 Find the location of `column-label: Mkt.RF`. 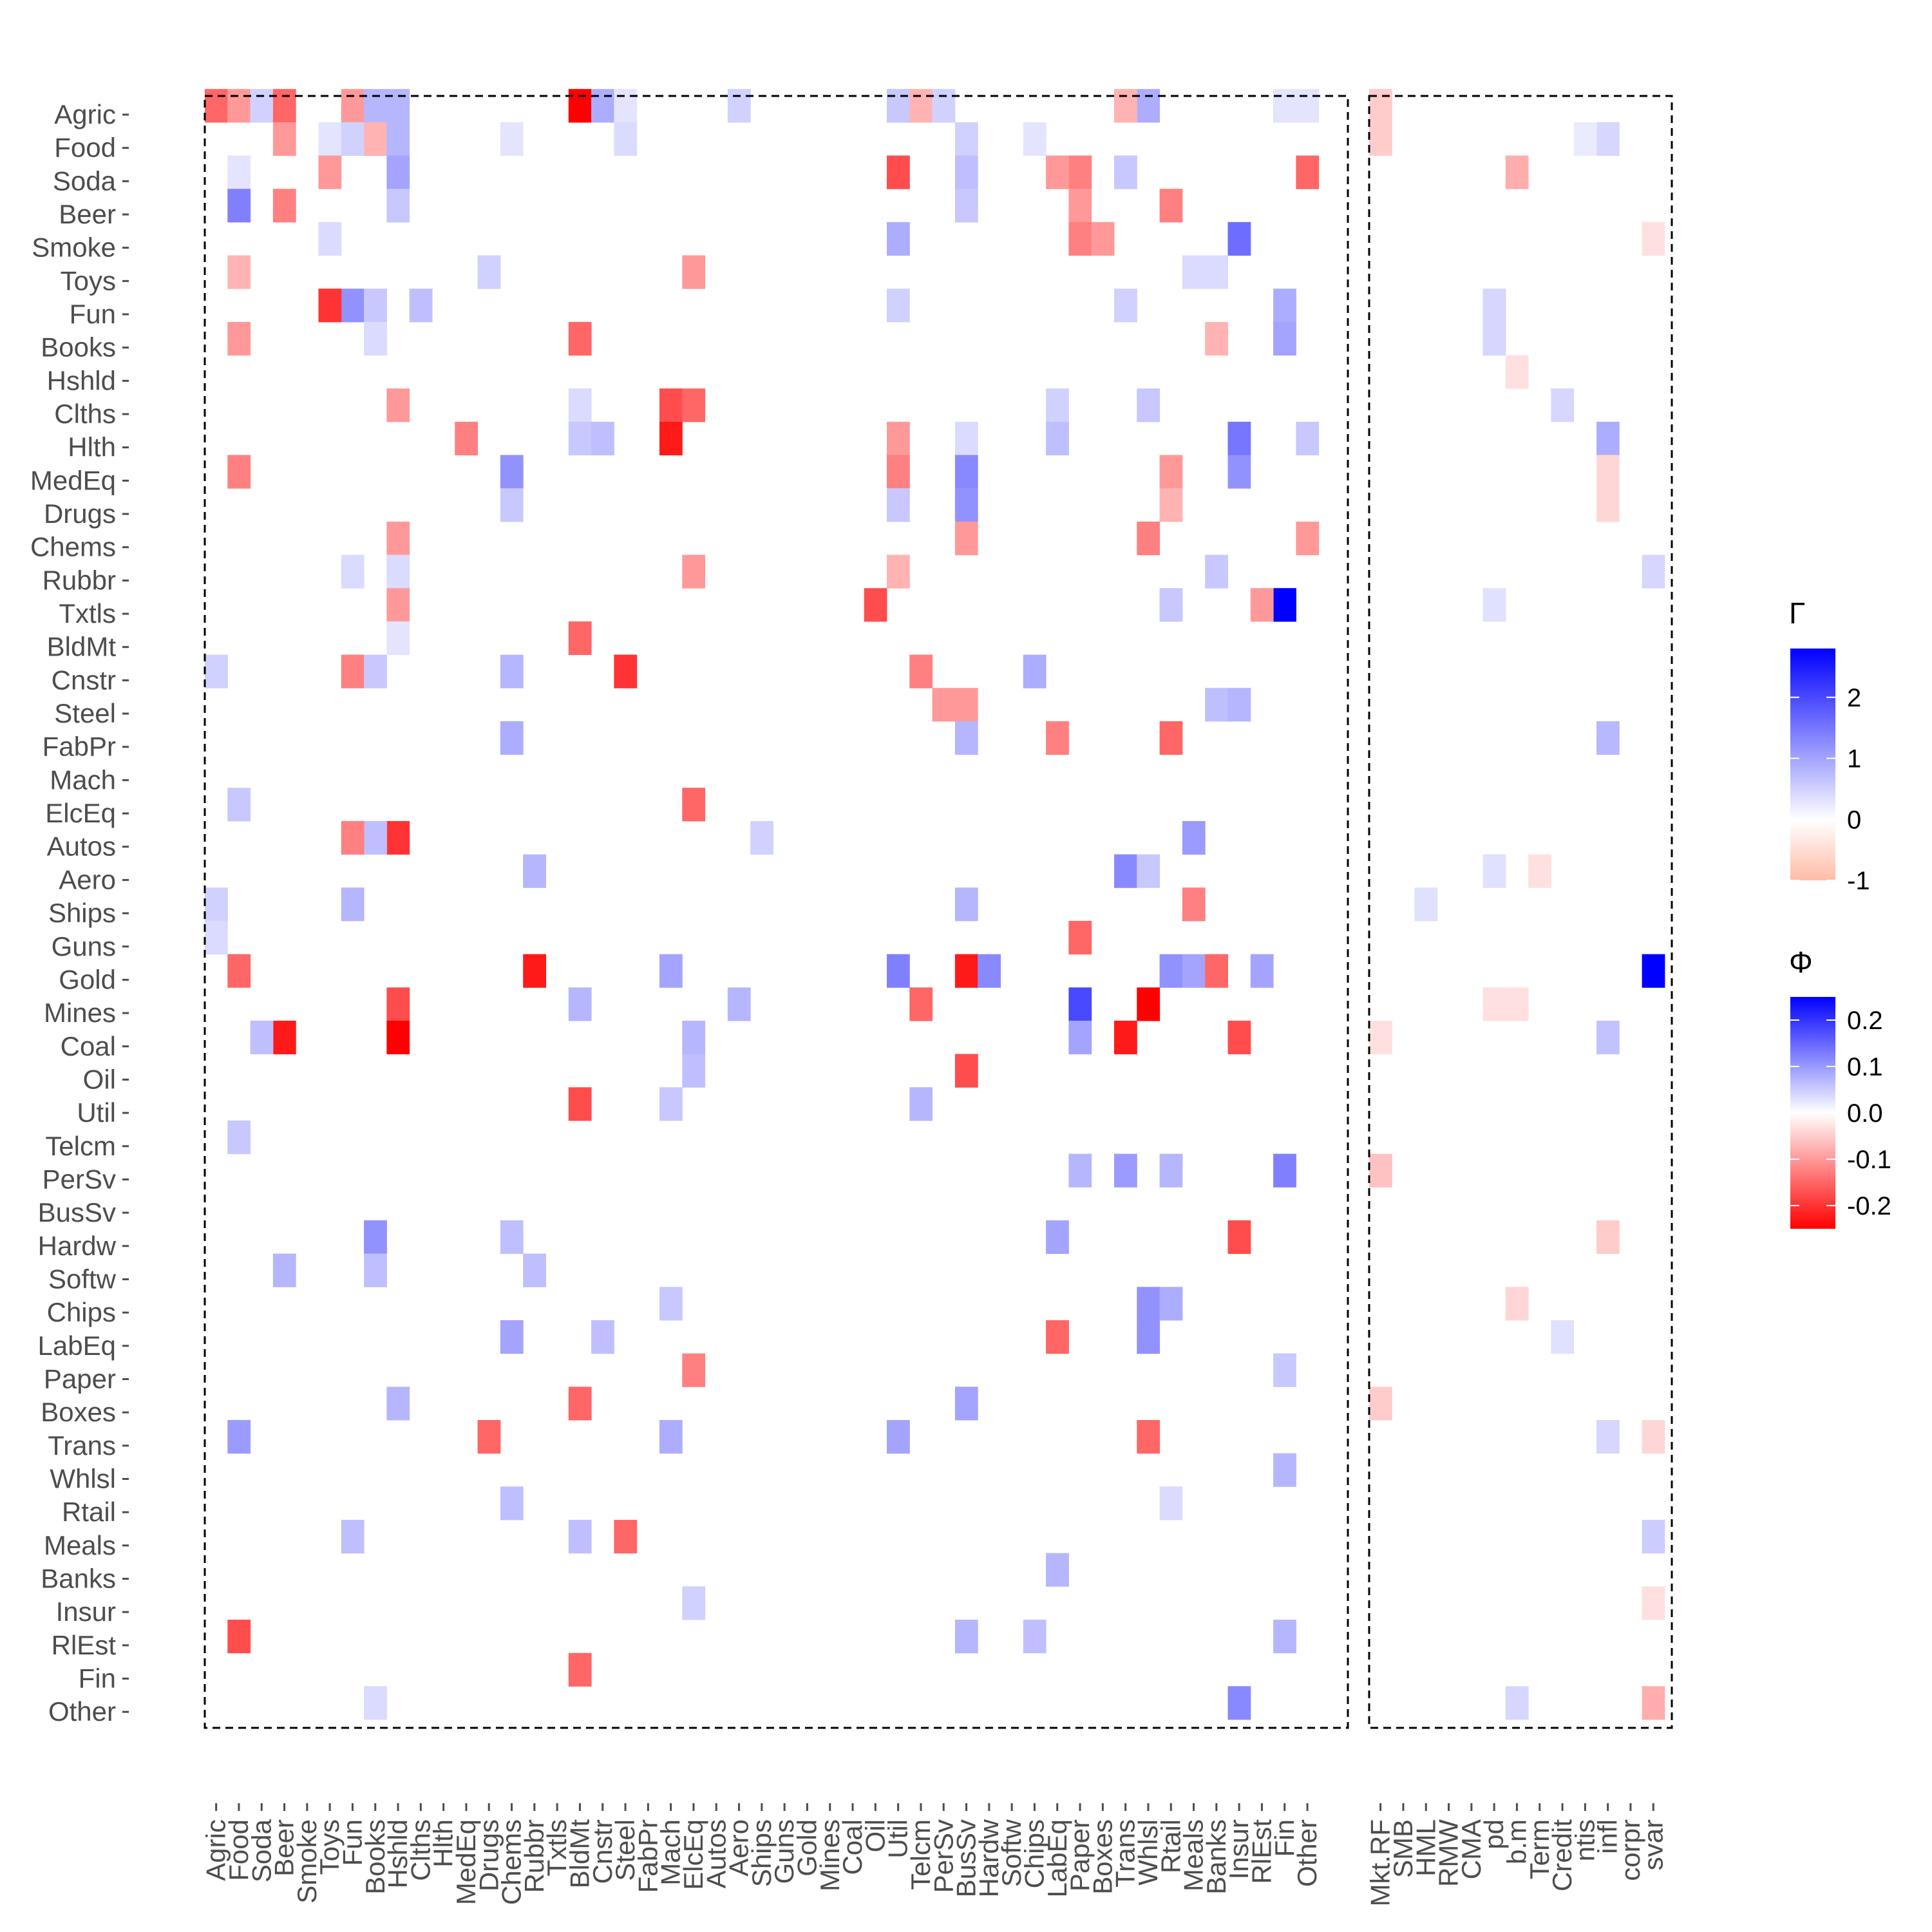

column-label: Mkt.RF is located at coordinates (1380, 1863).